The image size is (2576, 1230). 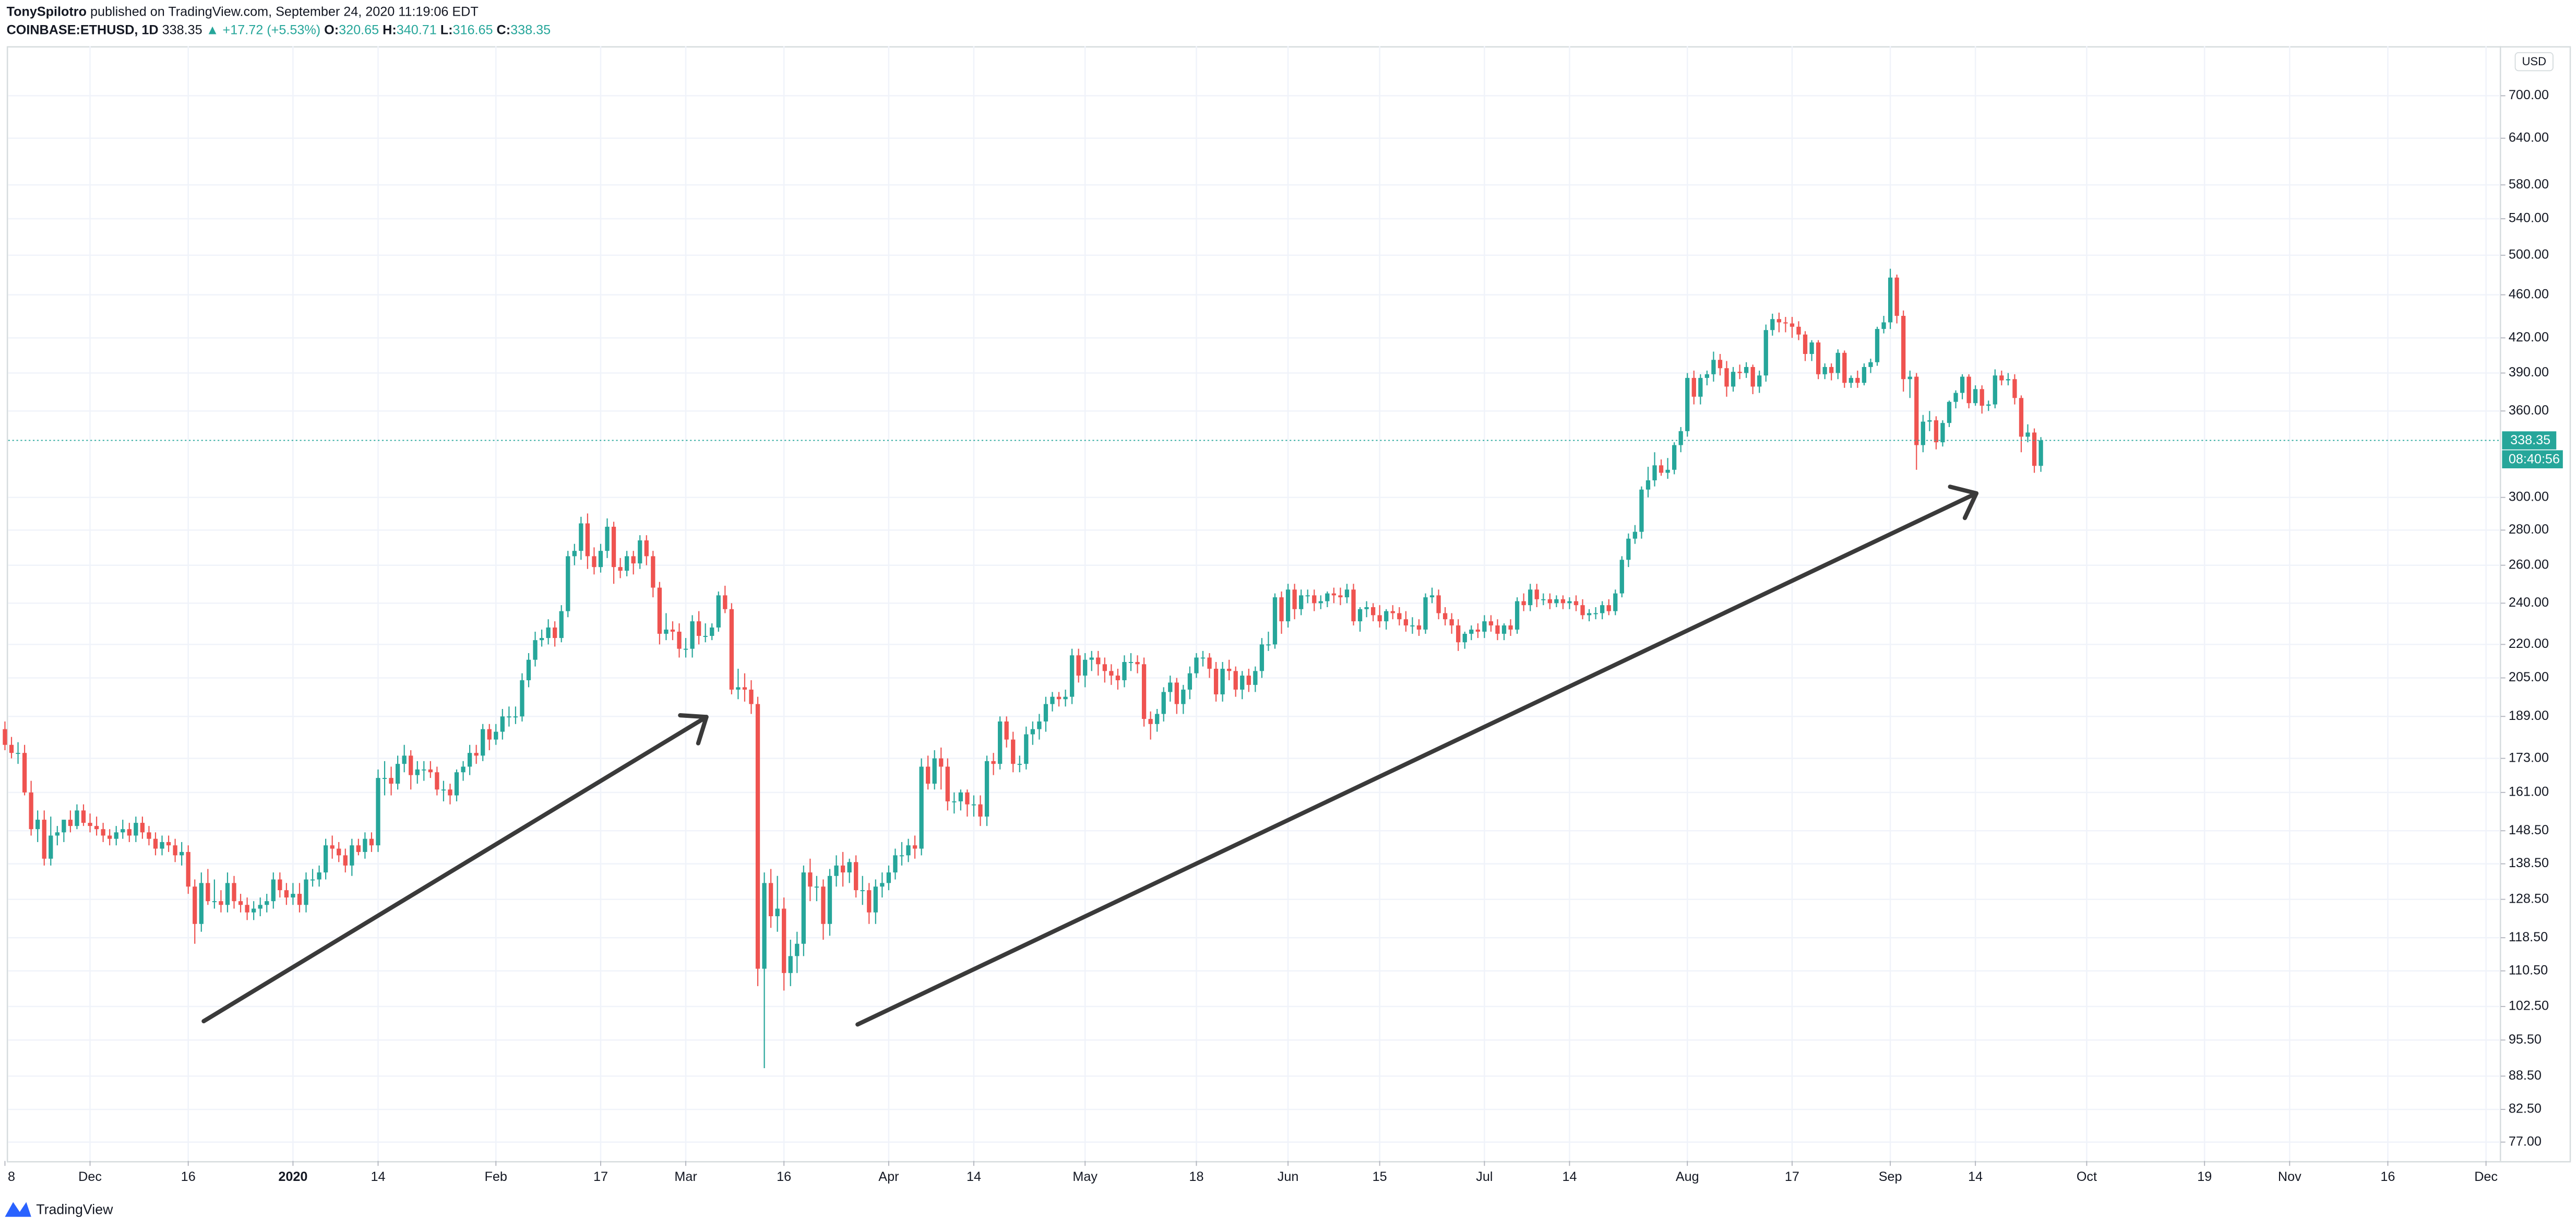 What do you see at coordinates (83, 29) in the screenshot?
I see `symbol: COINBASE:ETHUSD, 1D` at bounding box center [83, 29].